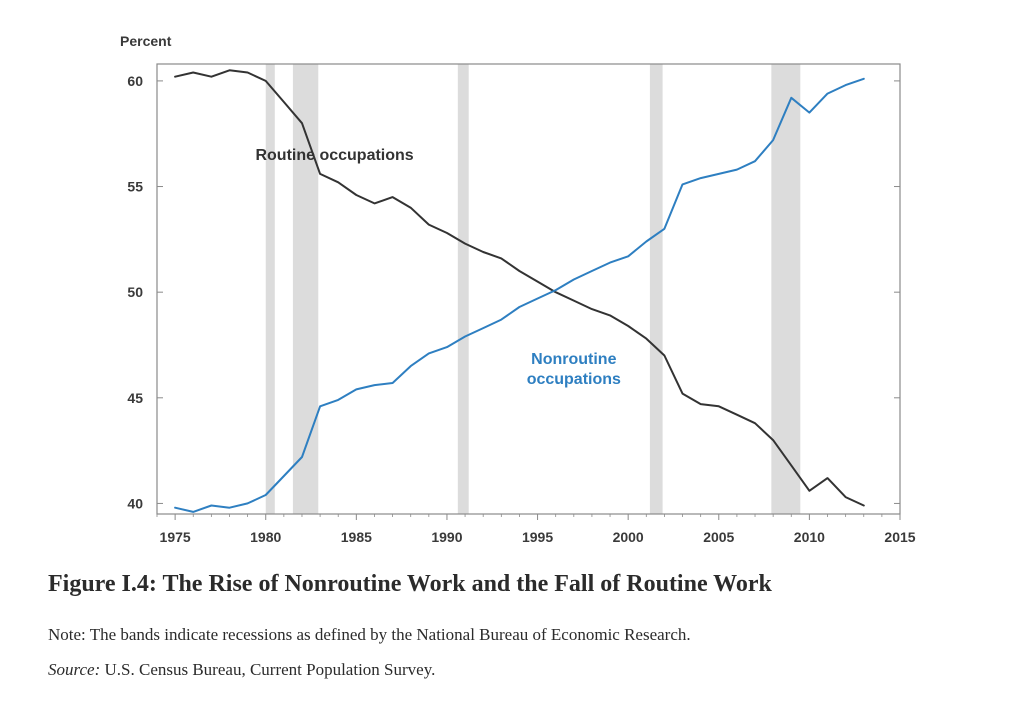  Describe the element at coordinates (135, 503) in the screenshot. I see `y-tick-label: 40` at that location.